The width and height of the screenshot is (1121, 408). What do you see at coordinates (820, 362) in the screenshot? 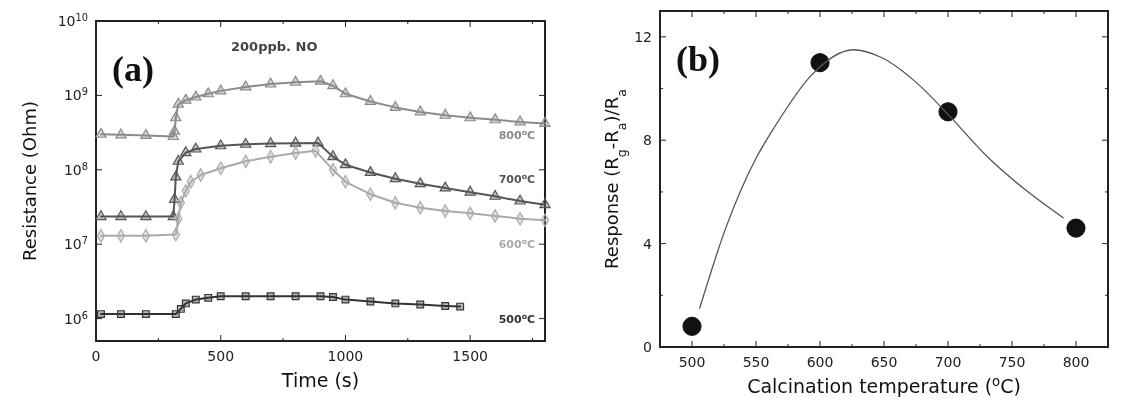
I see `x-tick-label: 600` at bounding box center [820, 362].